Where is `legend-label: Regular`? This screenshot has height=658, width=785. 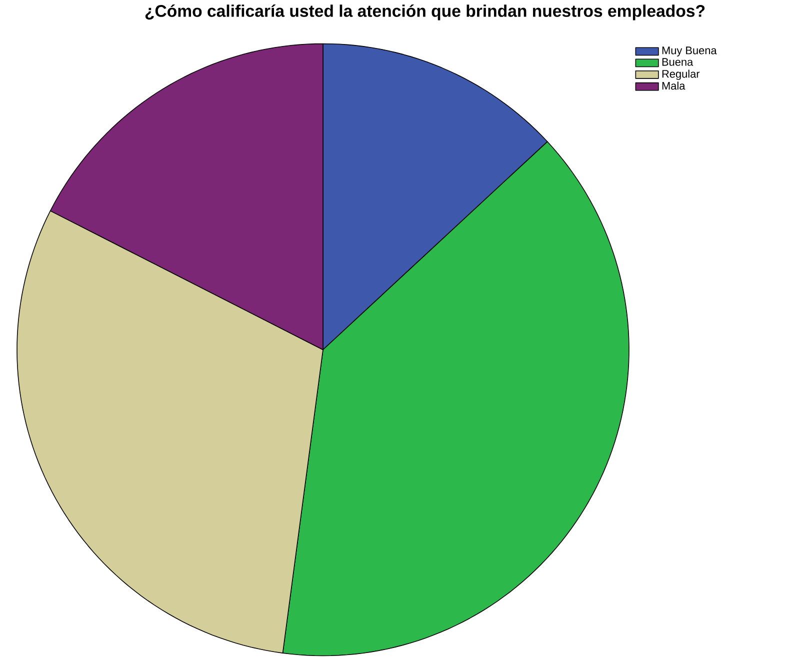 legend-label: Regular is located at coordinates (681, 75).